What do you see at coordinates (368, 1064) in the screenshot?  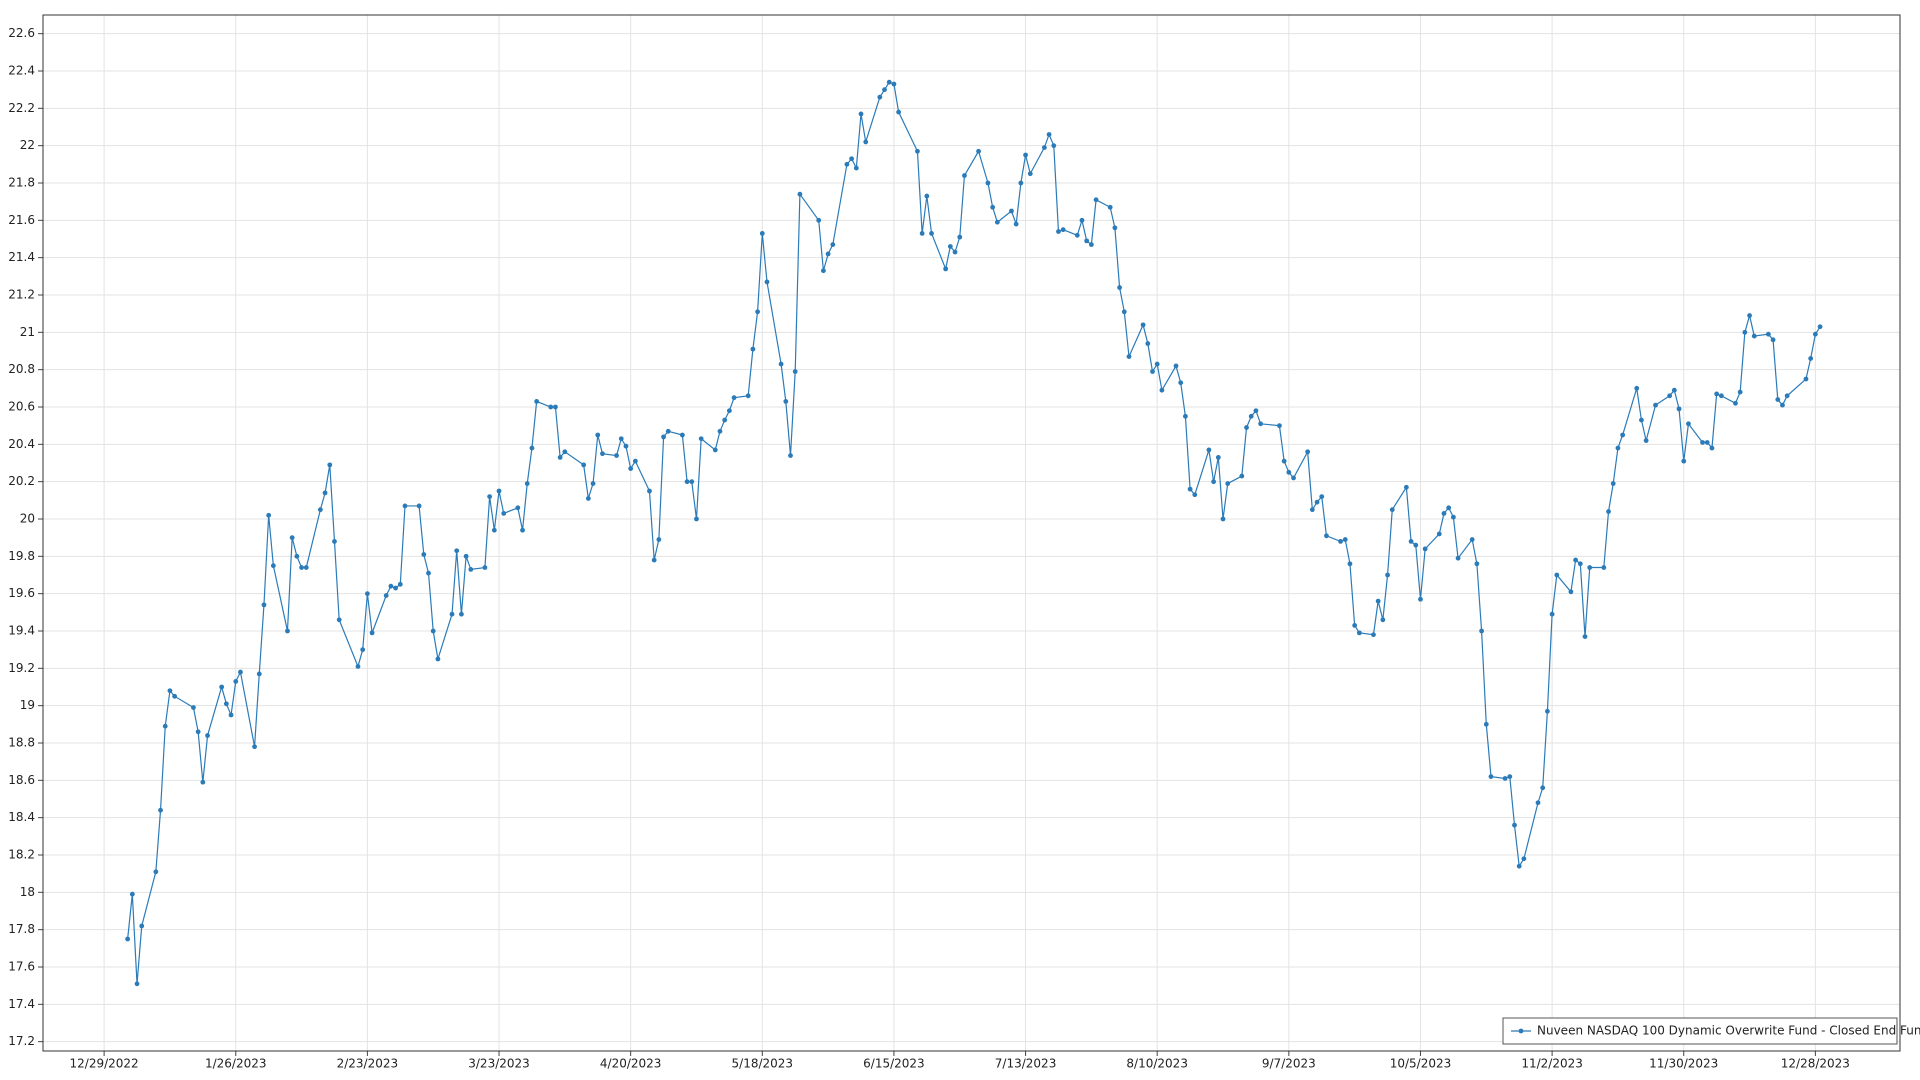 I see `x-tick-label: 2/23/2023` at bounding box center [368, 1064].